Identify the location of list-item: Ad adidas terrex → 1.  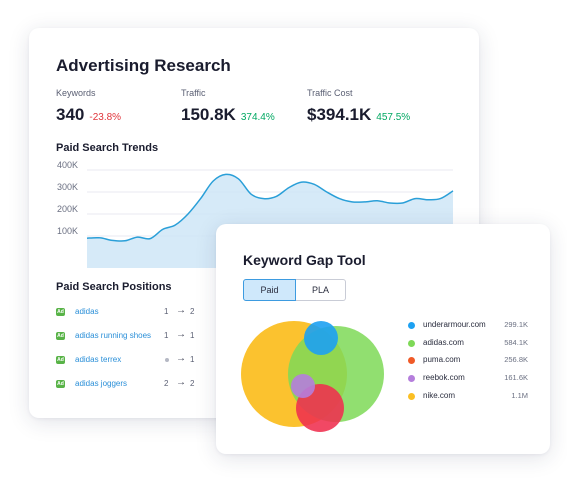
(146, 364).